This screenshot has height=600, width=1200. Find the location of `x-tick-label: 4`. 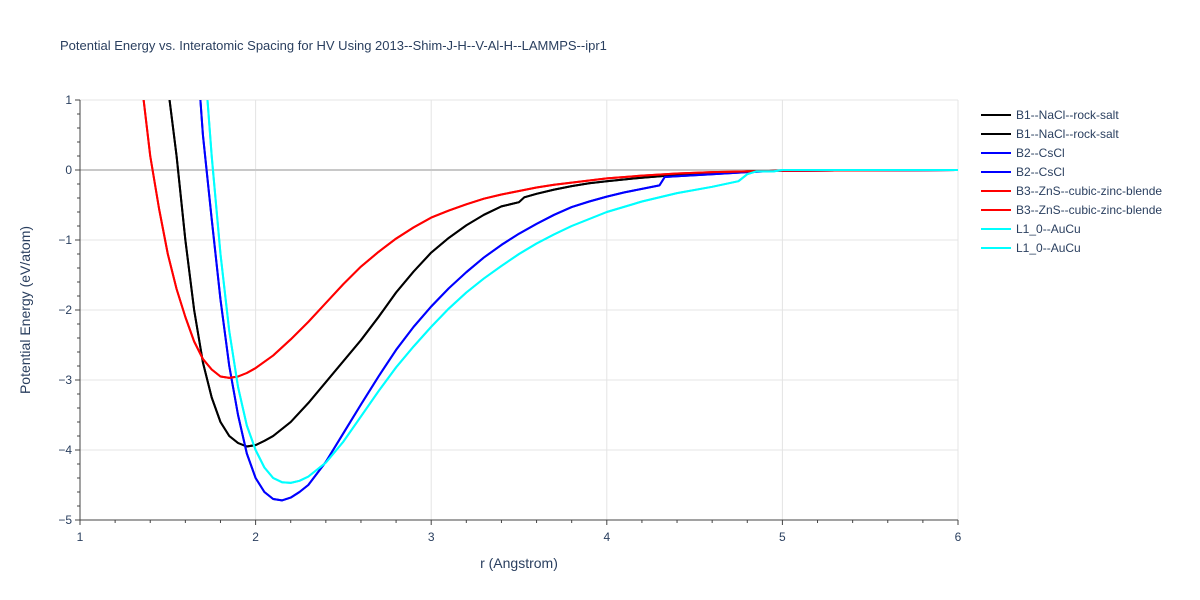

x-tick-label: 4 is located at coordinates (606, 537).